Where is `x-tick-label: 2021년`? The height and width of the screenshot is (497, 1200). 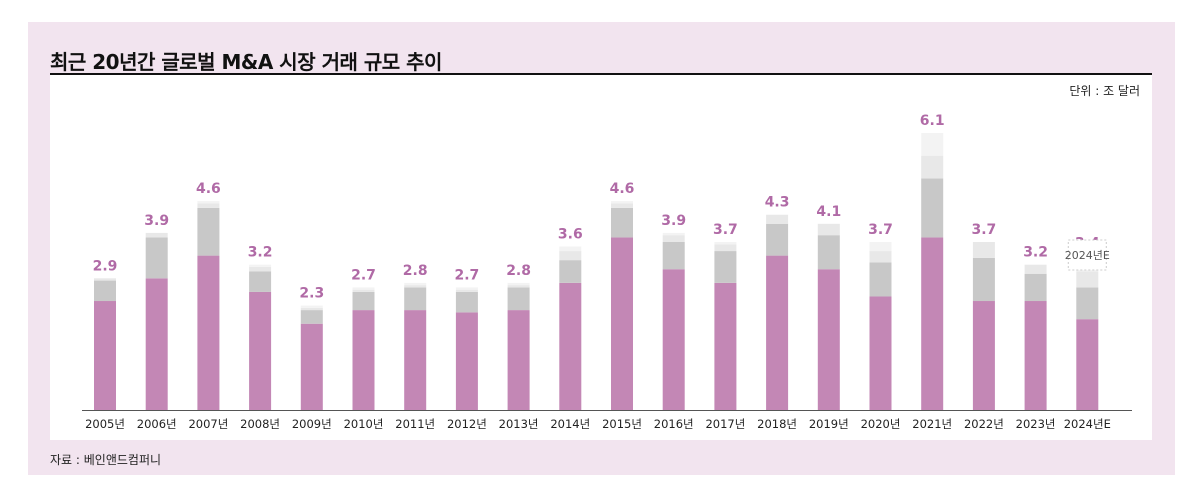 x-tick-label: 2021년 is located at coordinates (932, 424).